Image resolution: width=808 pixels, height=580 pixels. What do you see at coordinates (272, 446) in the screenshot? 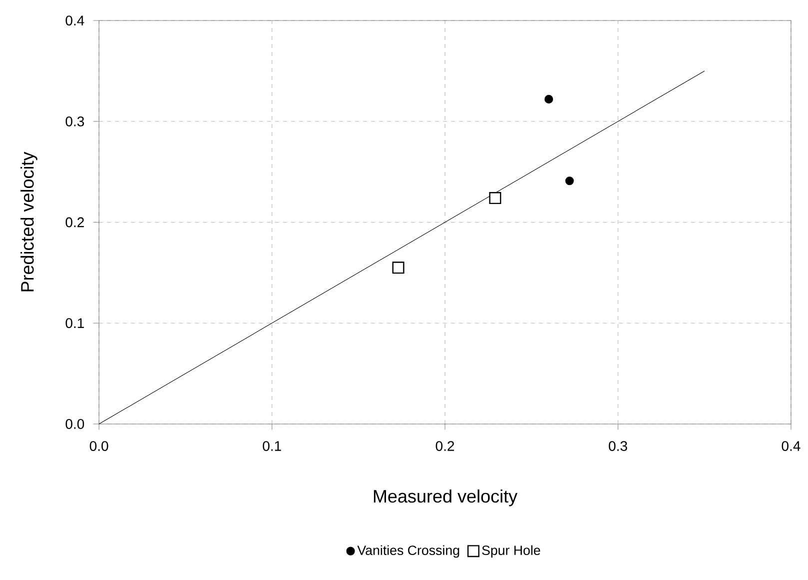
I see `x-tick-label: 0.1` at bounding box center [272, 446].